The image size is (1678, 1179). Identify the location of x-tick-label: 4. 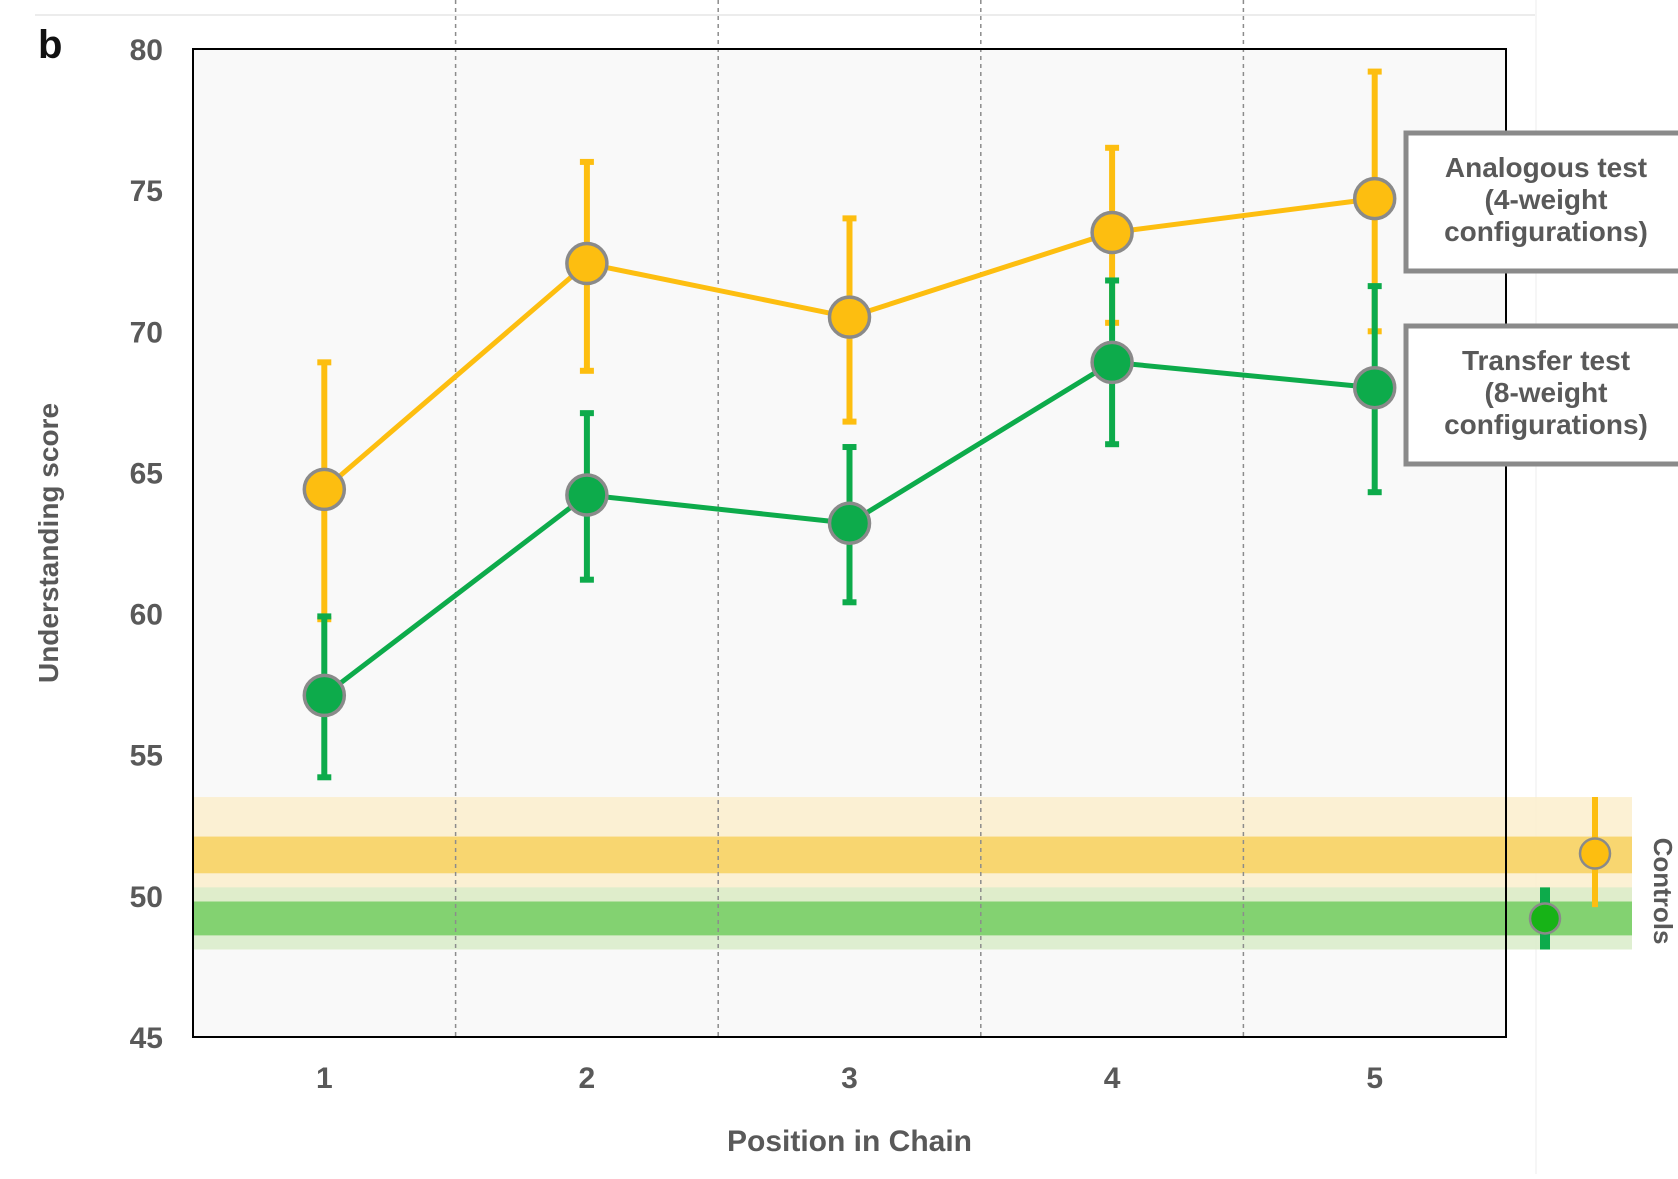
(1112, 1078).